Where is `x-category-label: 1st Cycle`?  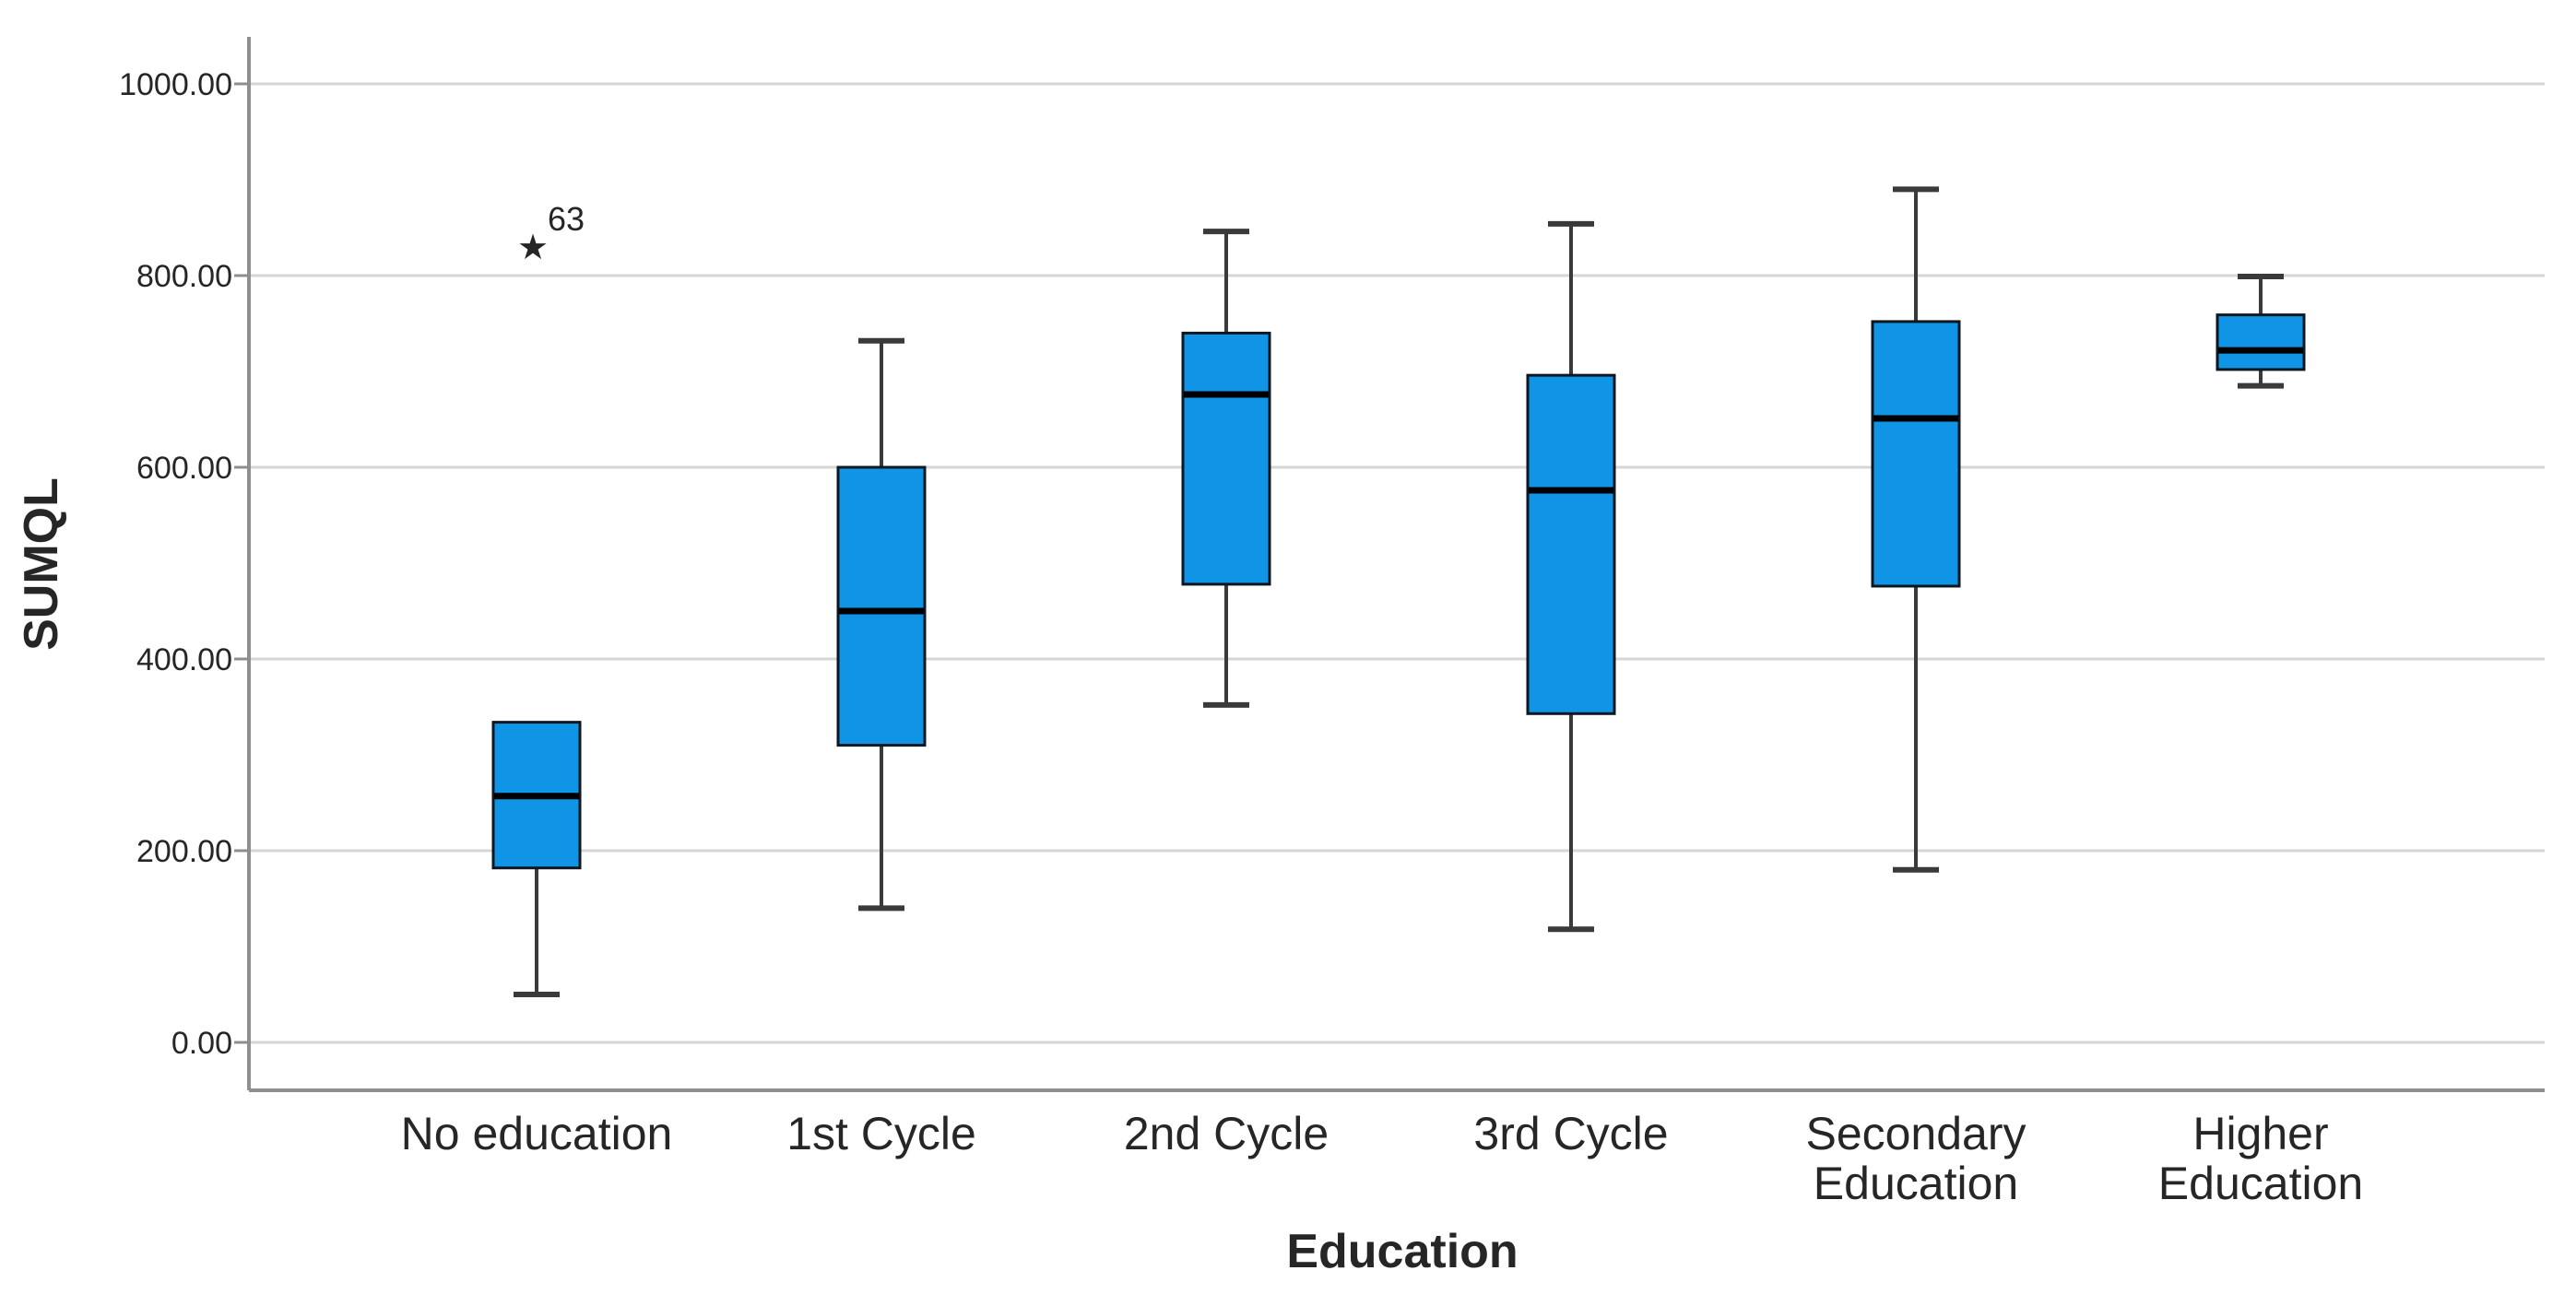 x-category-label: 1st Cycle is located at coordinates (881, 1134).